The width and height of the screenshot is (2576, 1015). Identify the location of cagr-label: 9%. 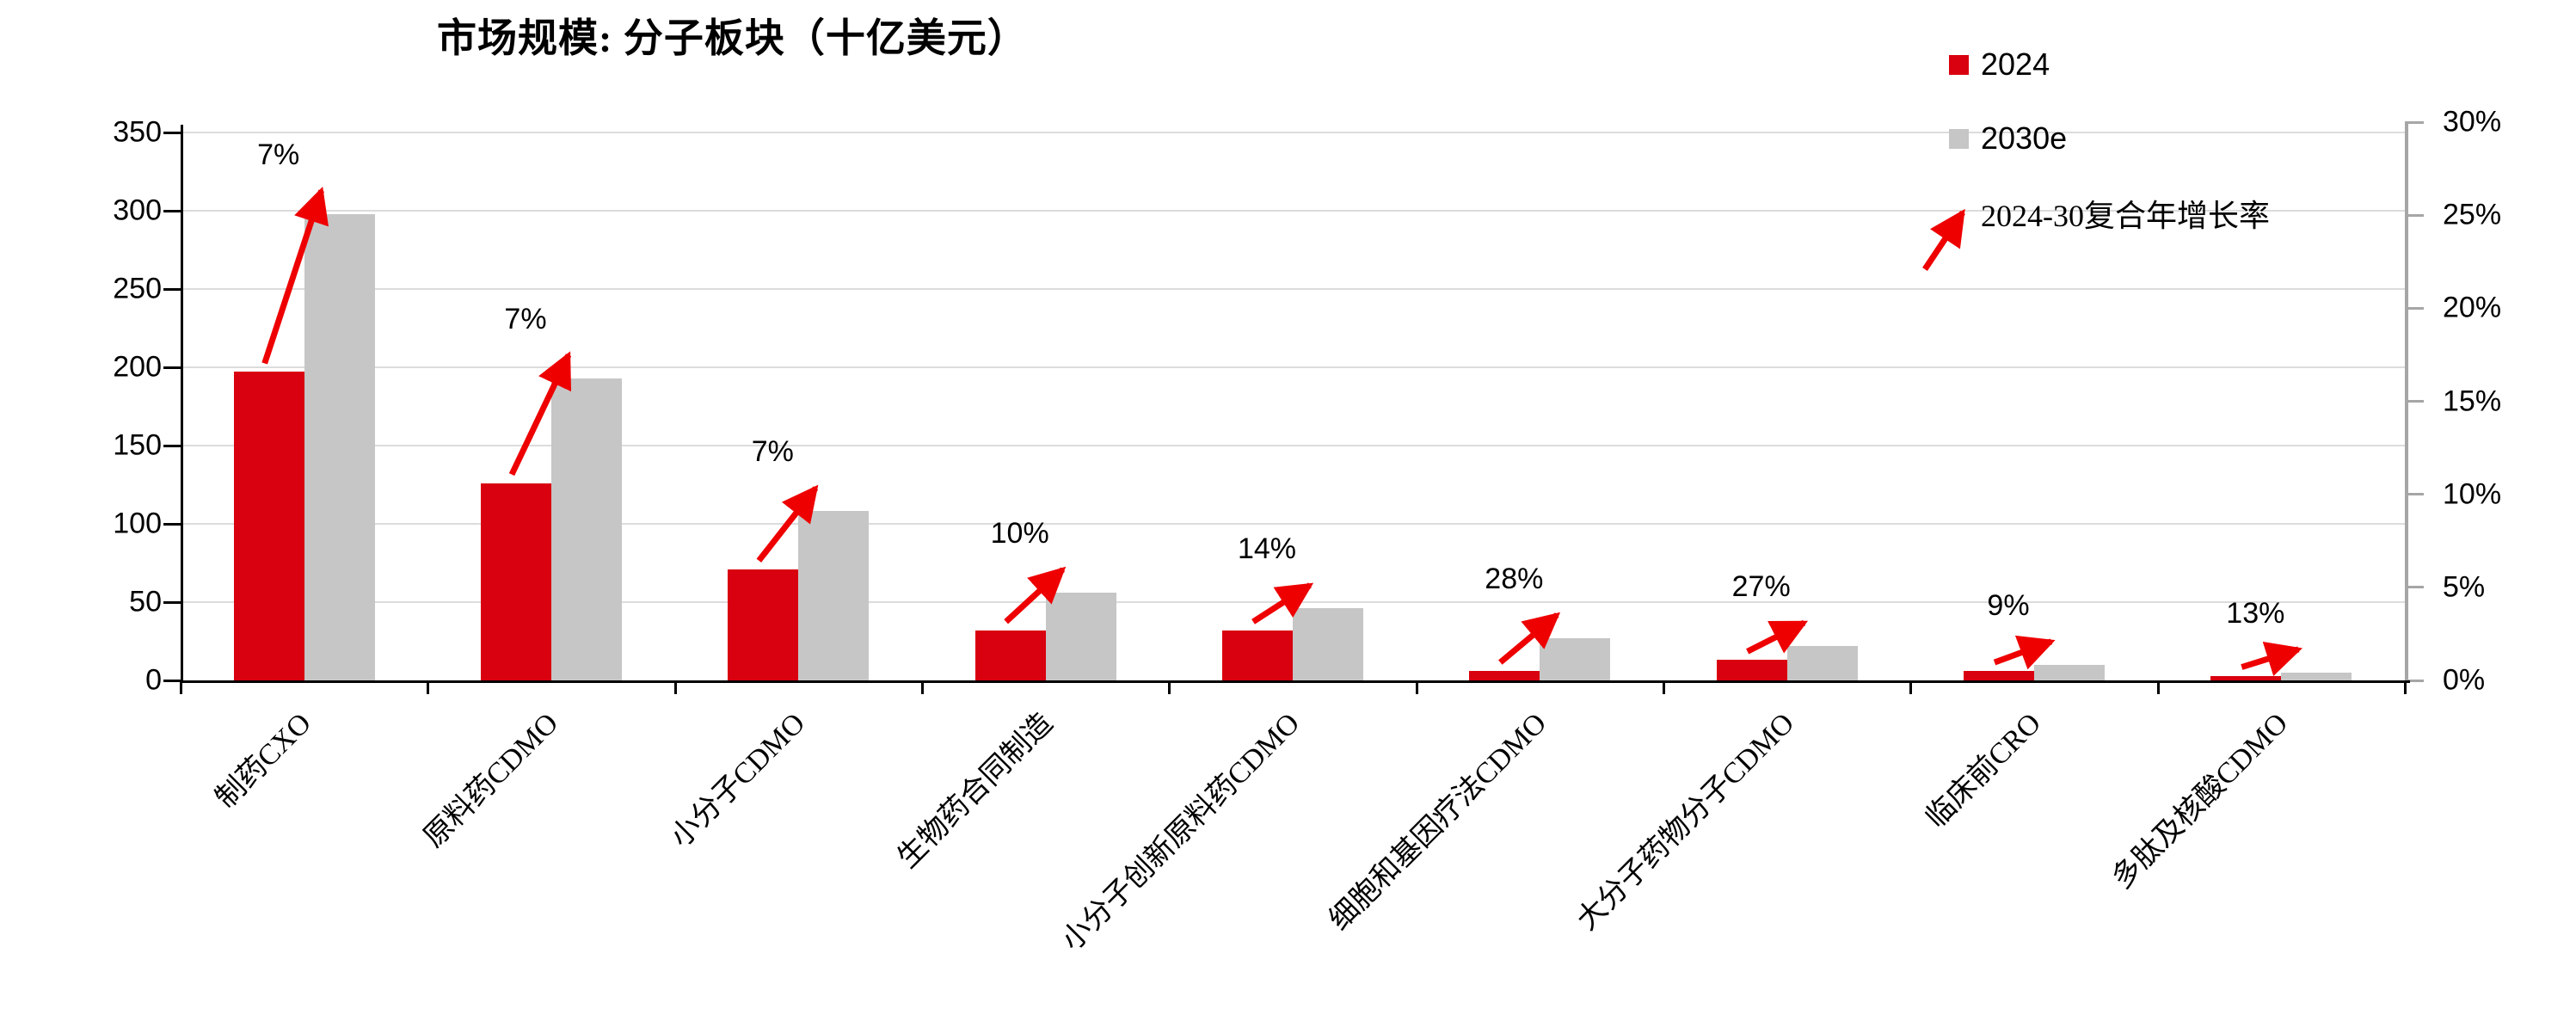
(2008, 605).